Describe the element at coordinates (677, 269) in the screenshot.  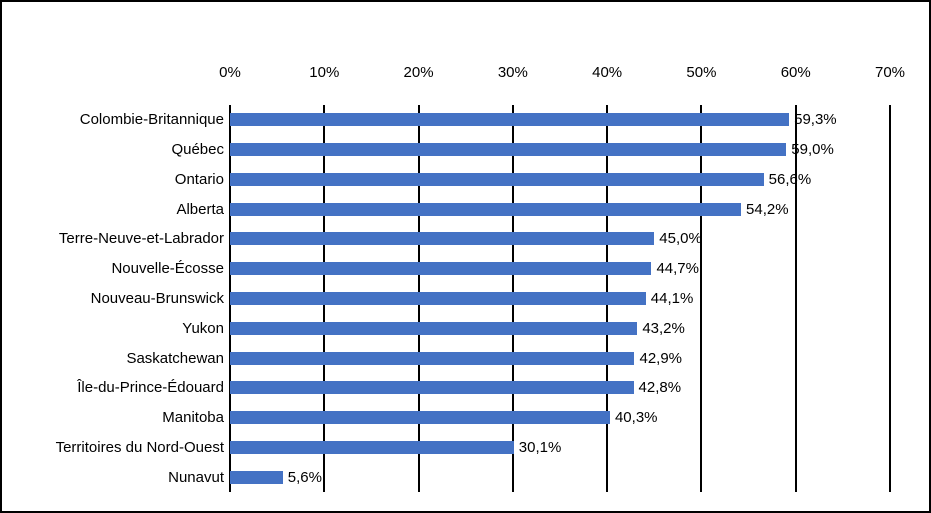
I see `bar-data-label: 44,7%` at that location.